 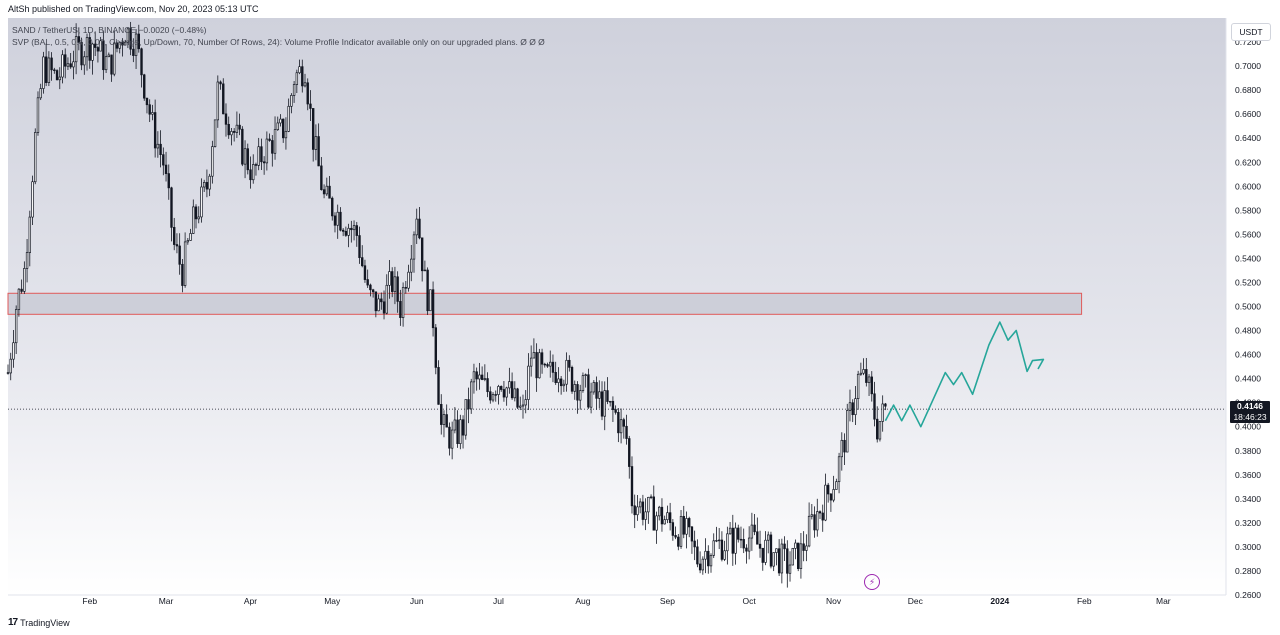 What do you see at coordinates (13, 622) in the screenshot?
I see `tradingview-logo-icon: 17` at bounding box center [13, 622].